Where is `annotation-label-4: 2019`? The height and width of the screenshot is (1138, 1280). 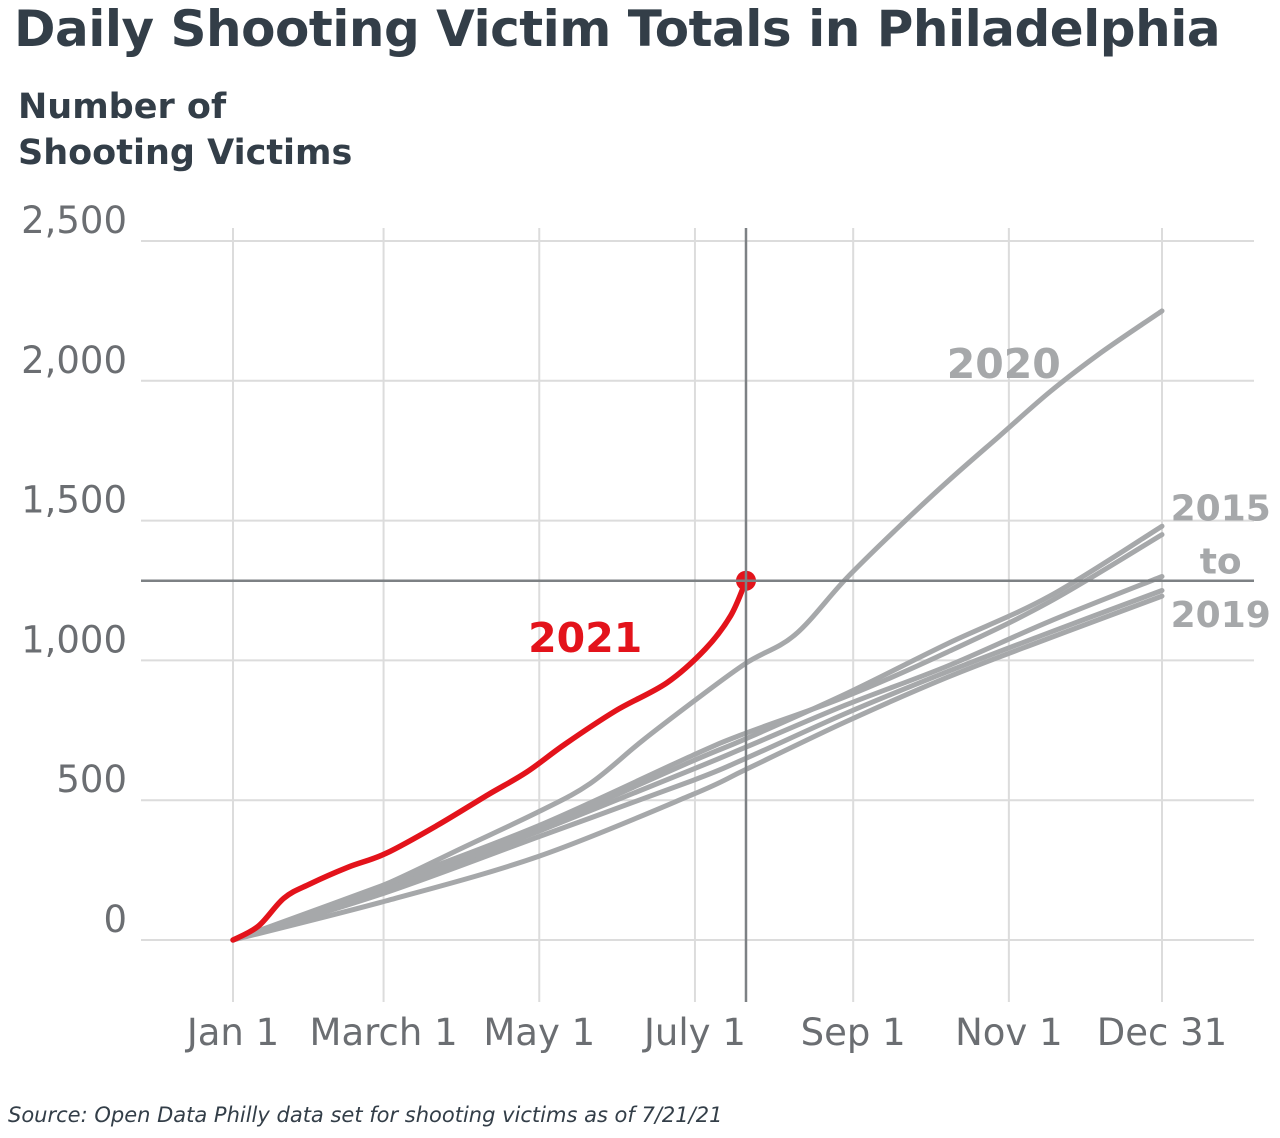
annotation-label-4: 2019 is located at coordinates (1221, 615).